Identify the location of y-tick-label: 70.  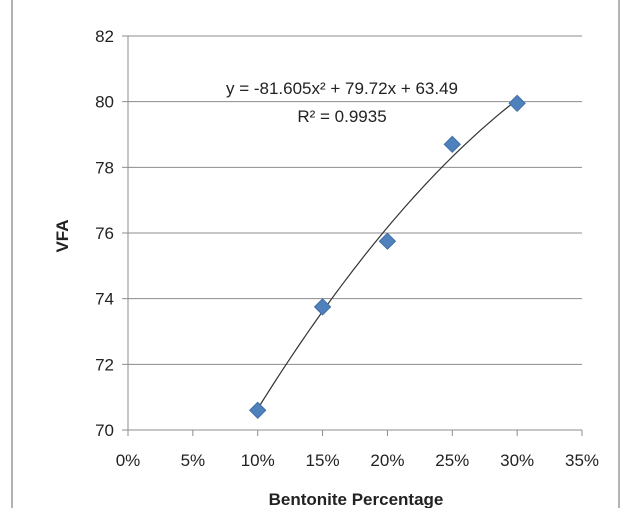
(104, 430).